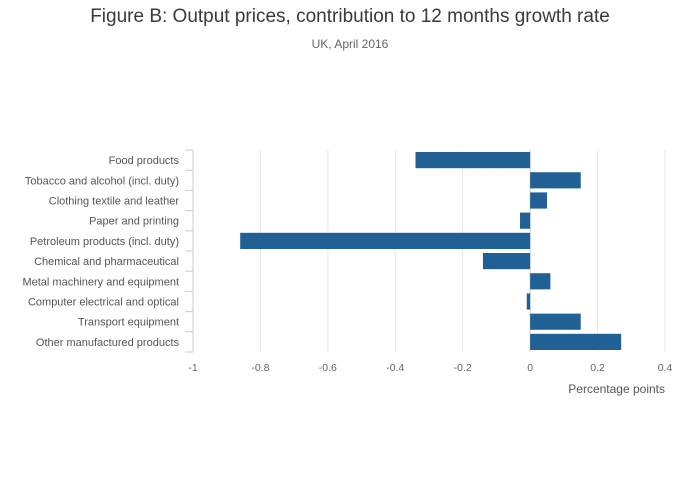  What do you see at coordinates (100, 282) in the screenshot?
I see `category-label: Metal machinery and equipment` at bounding box center [100, 282].